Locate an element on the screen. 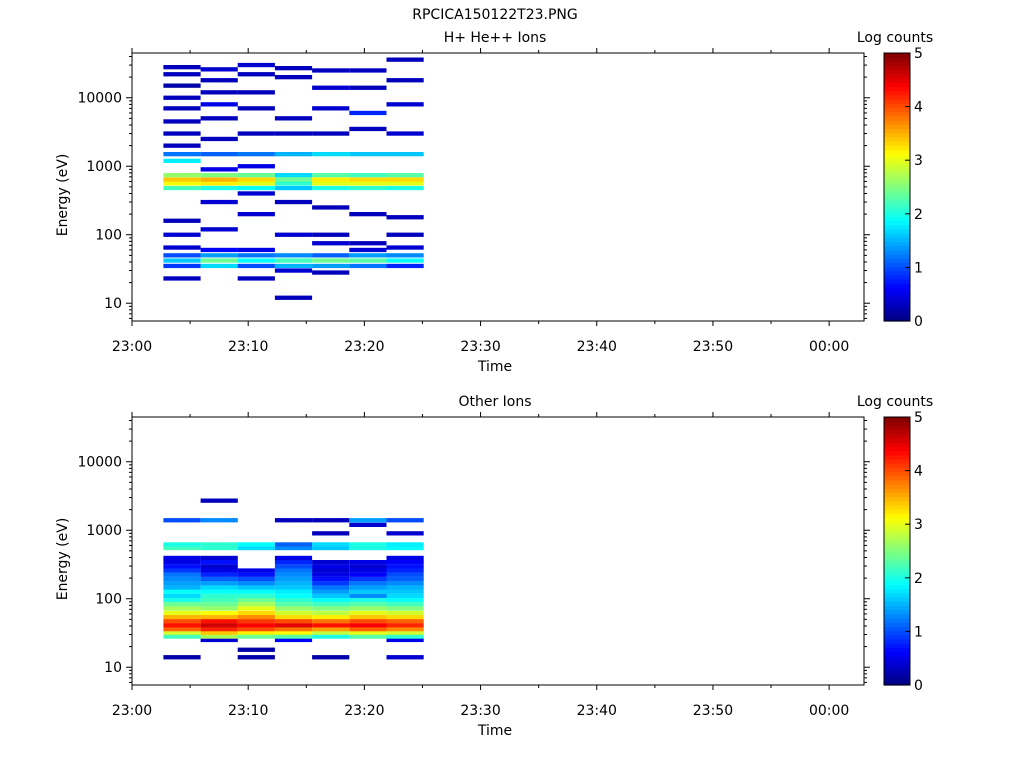 The width and height of the screenshot is (1024, 768). colorbar-tick-label: 4 is located at coordinates (918, 108).